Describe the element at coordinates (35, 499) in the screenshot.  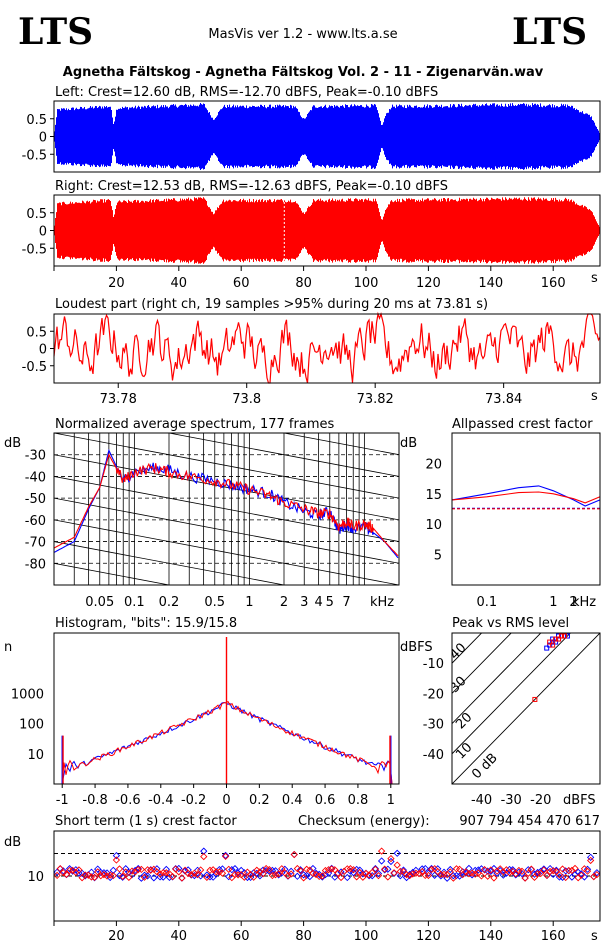
I see `spectrum-ytick-label: -50` at that location.